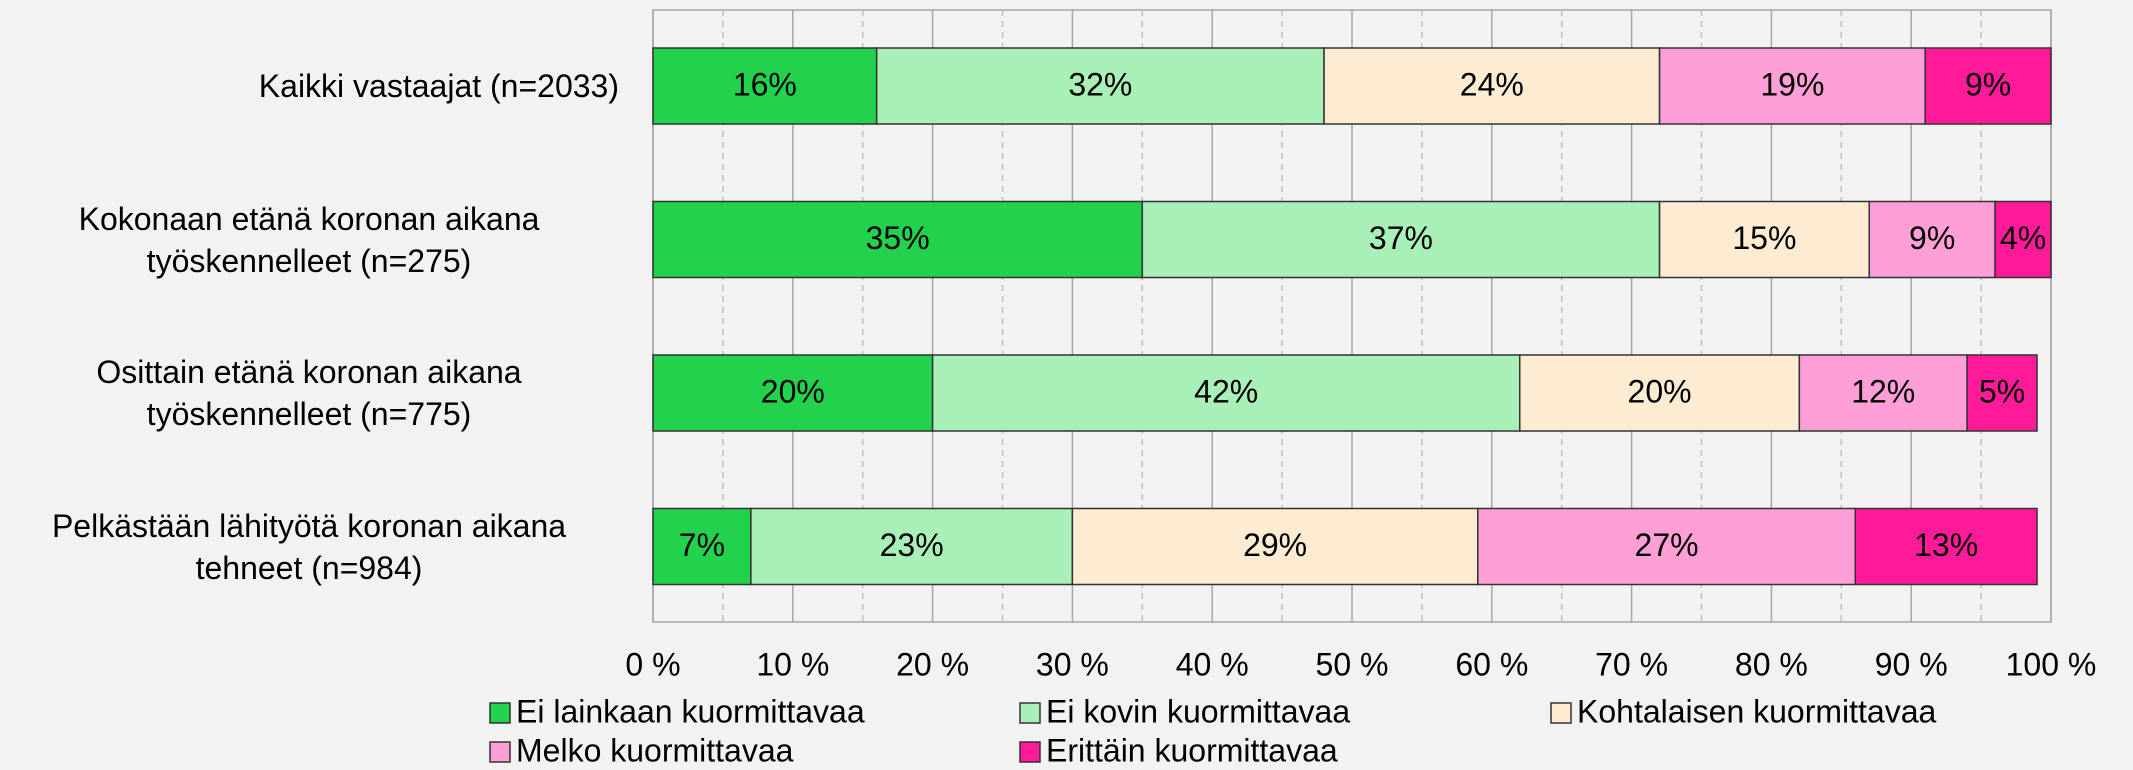 The width and height of the screenshot is (2133, 770). I want to click on x-tick-label: 50 %, so click(1352, 664).